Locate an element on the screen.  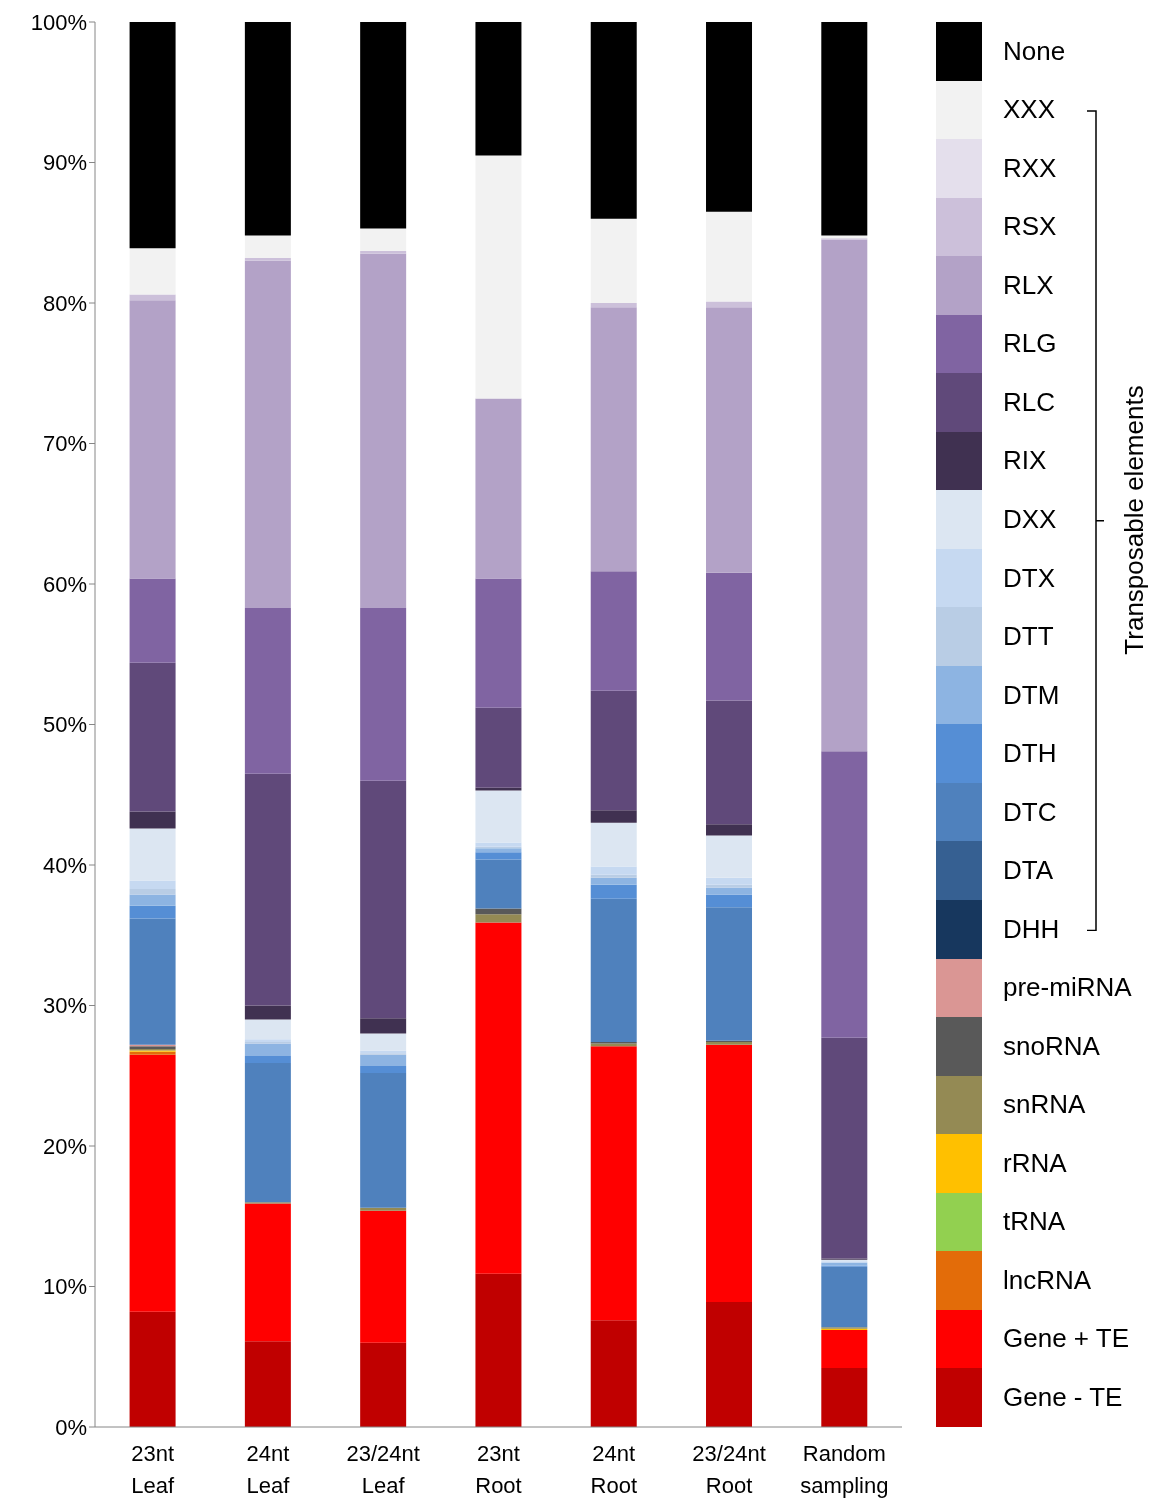
x-tick-label: Random sampling is located at coordinates (844, 1469).